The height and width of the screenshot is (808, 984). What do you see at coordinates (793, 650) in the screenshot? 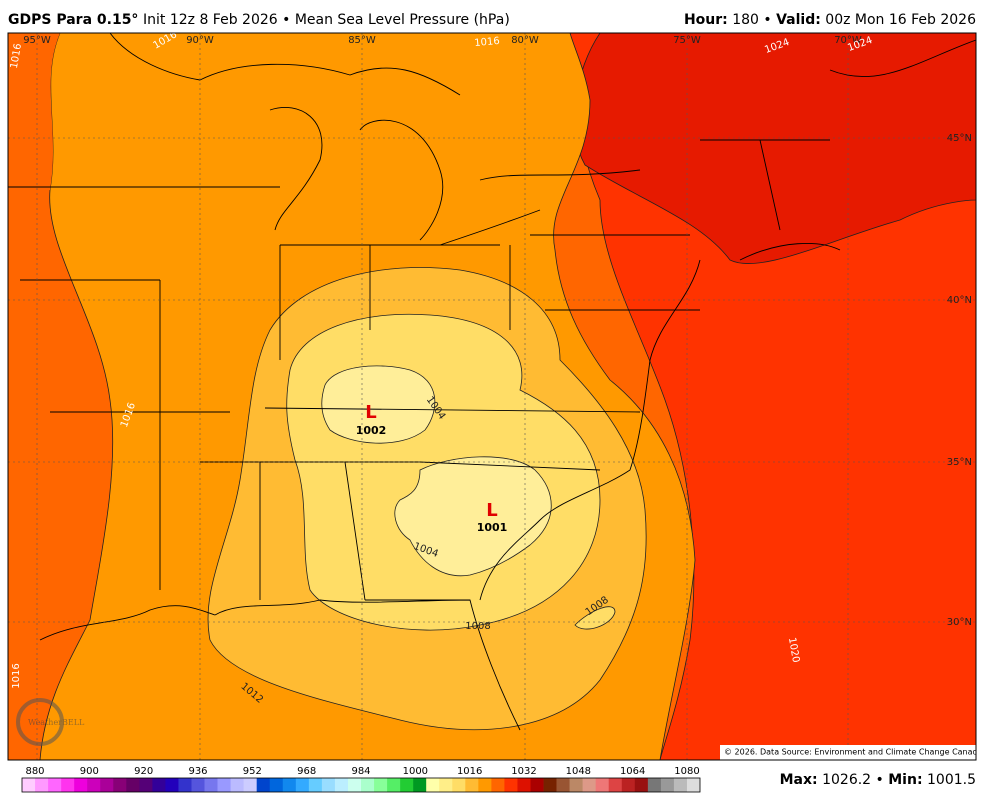
I see `contour-label: 1020` at bounding box center [793, 650].